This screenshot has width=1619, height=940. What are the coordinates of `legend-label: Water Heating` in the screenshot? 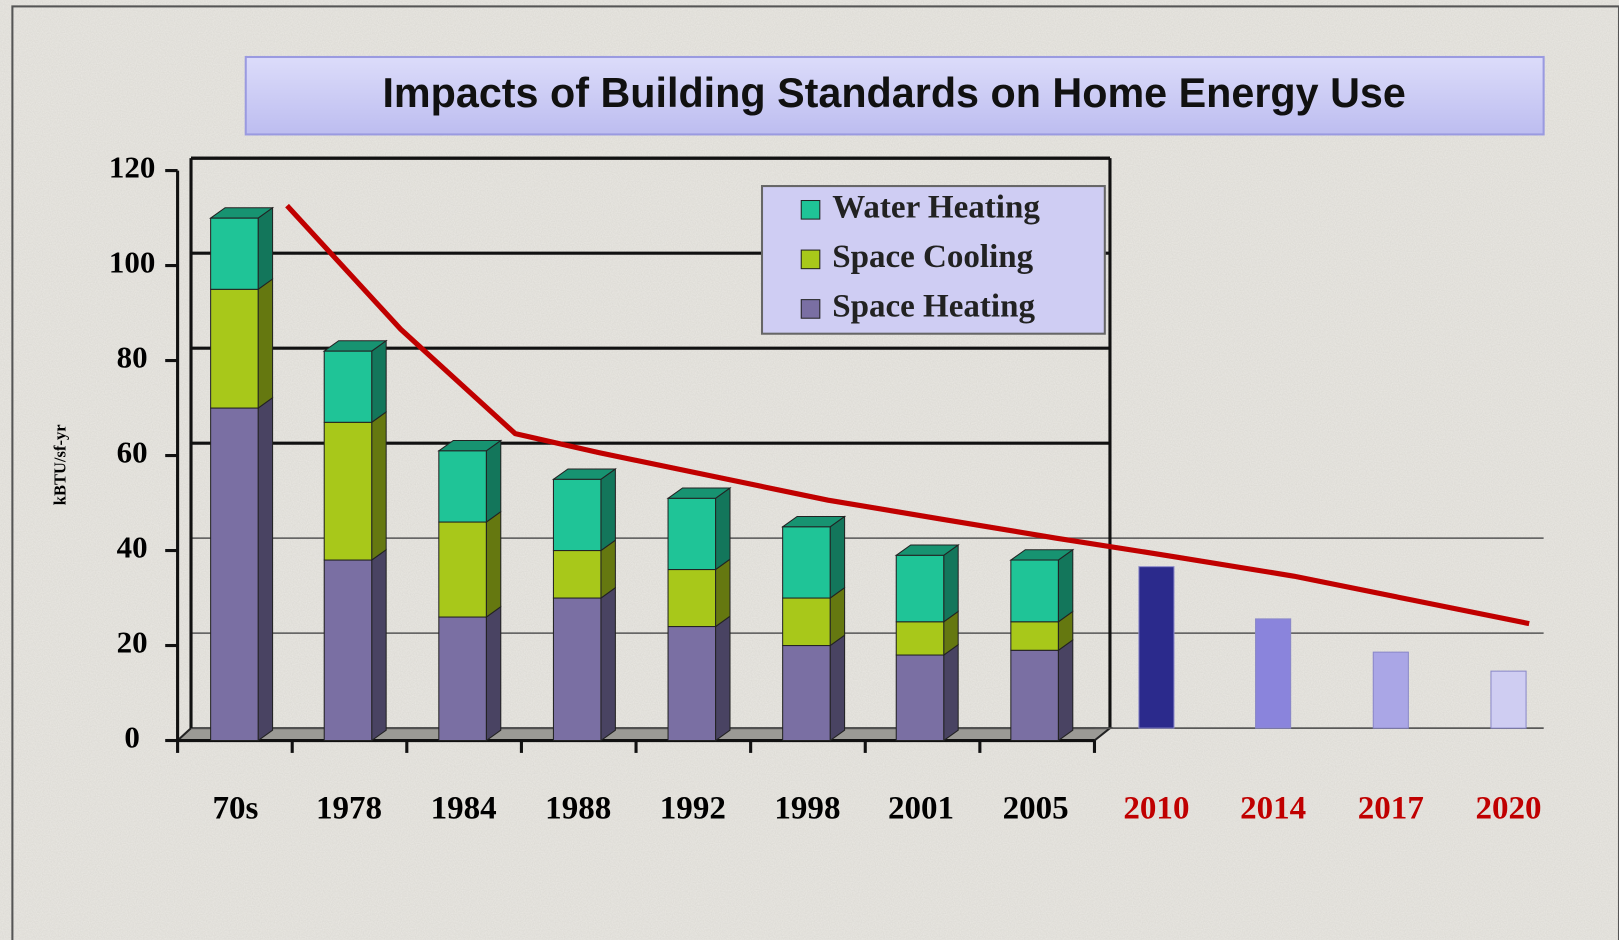 It's located at (936, 207).